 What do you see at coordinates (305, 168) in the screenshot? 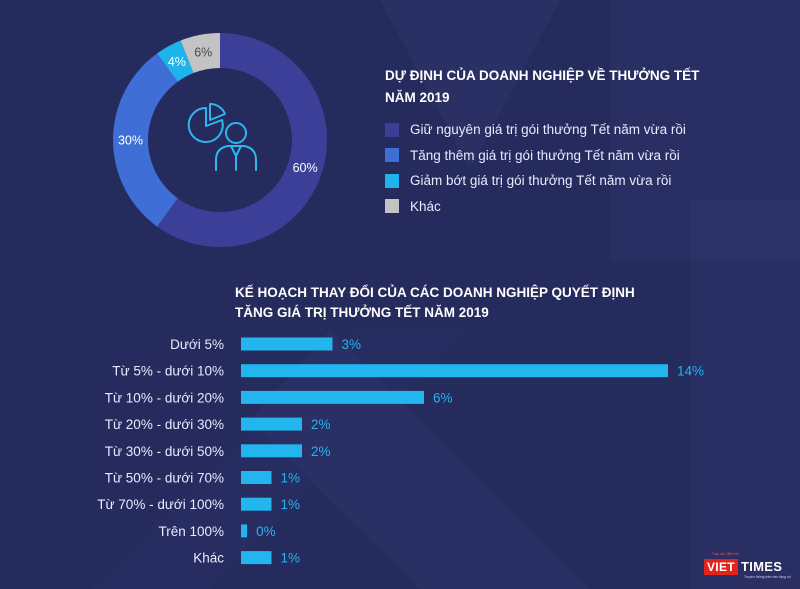
I see `donut-slice-label: 60%` at bounding box center [305, 168].